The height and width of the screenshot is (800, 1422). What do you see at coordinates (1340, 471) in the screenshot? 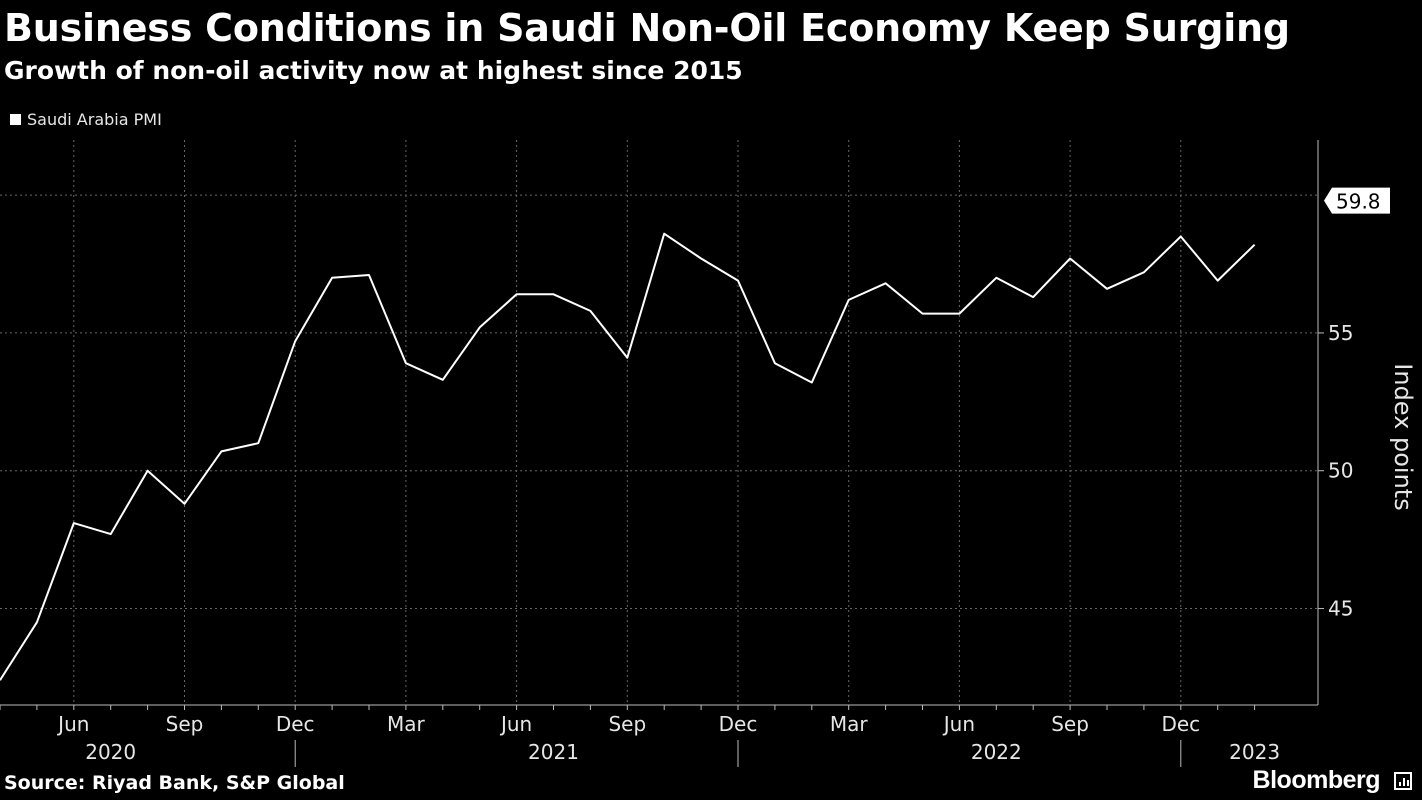
I see `y-tick-label: 50` at bounding box center [1340, 471].